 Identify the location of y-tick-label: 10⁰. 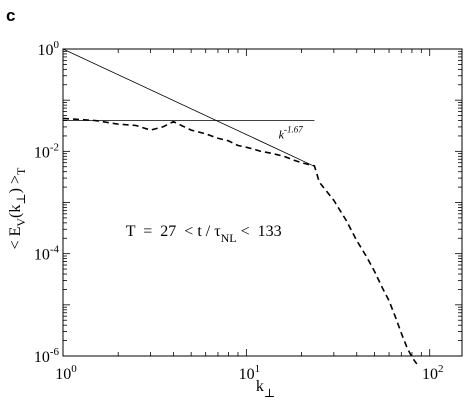
(49, 49).